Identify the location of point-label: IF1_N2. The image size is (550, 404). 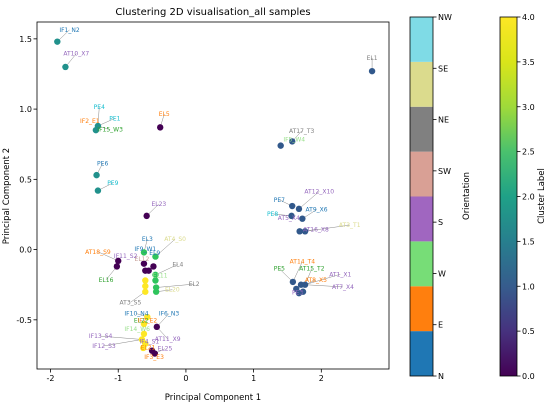
(69, 30).